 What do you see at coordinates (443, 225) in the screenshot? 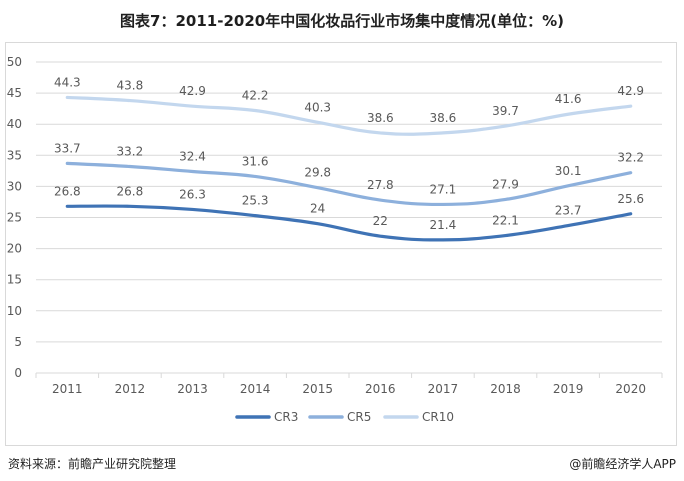
I see `data-label-cr3: 21.4` at bounding box center [443, 225].